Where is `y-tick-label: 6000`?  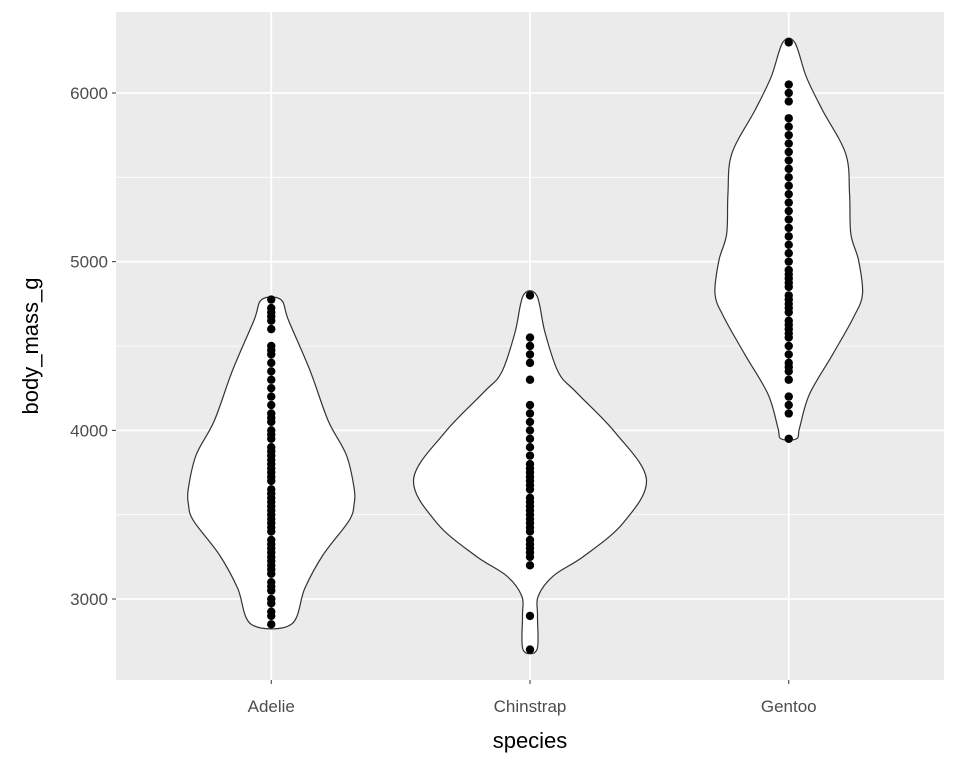
y-tick-label: 6000 is located at coordinates (89, 93).